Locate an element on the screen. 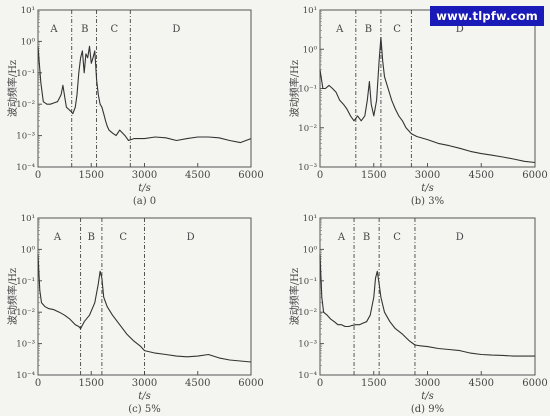 The width and height of the screenshot is (550, 416). plot-frame is located at coordinates (144, 88).